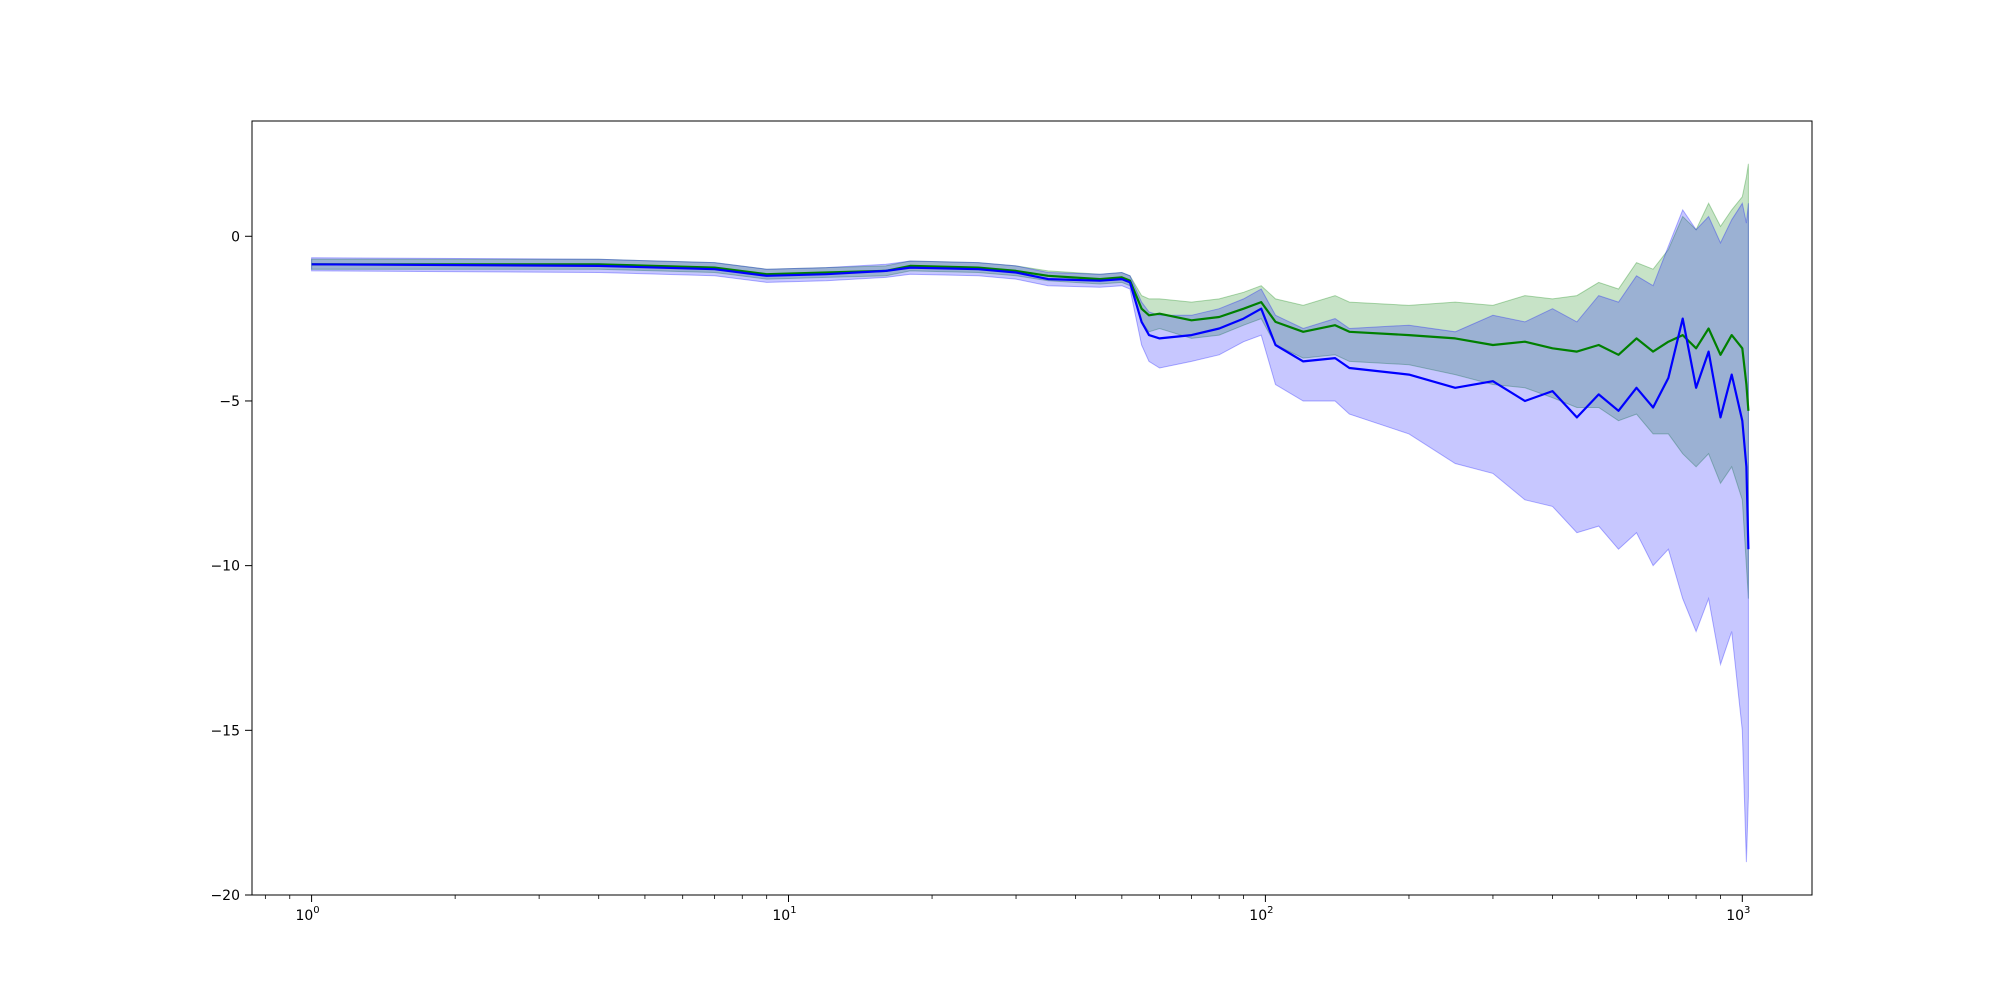 The image size is (2000, 1000). Describe the element at coordinates (229, 402) in the screenshot. I see `y-tick-label-1: −5` at that location.